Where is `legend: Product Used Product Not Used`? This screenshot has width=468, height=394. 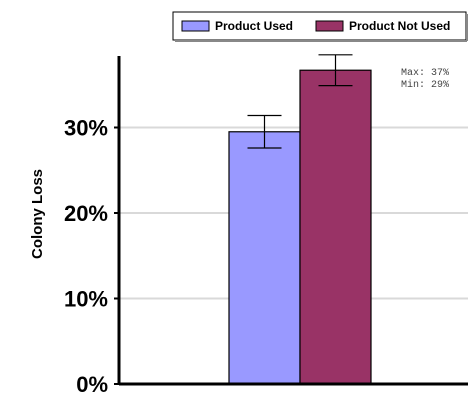 legend: Product Used Product Not Used is located at coordinates (320, 26).